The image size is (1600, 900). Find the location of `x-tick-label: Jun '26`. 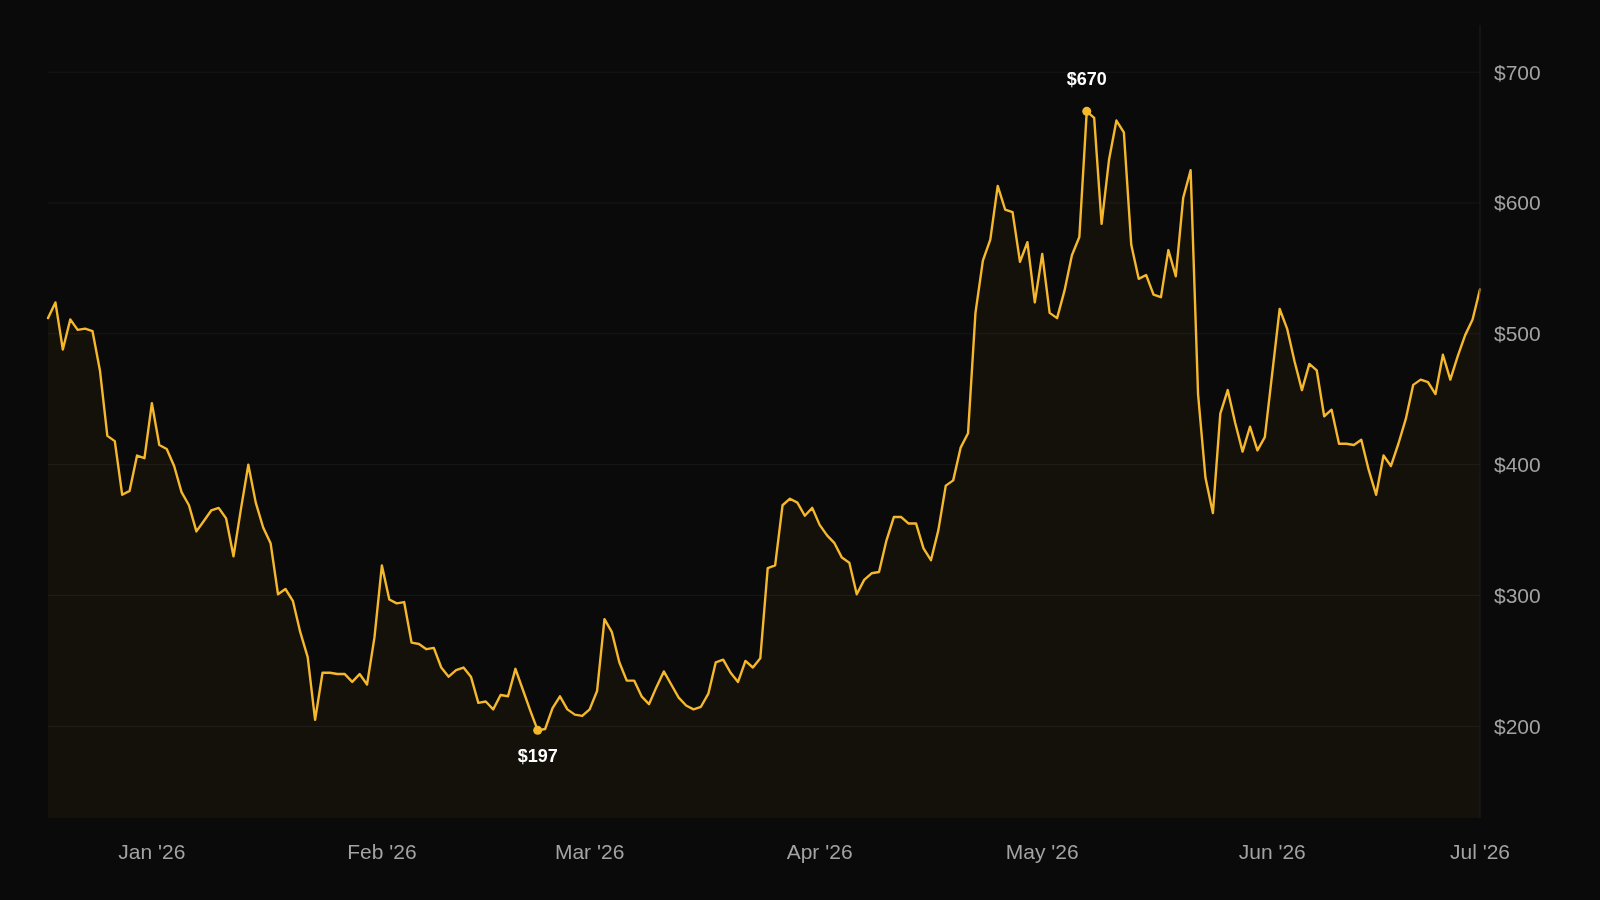

x-tick-label: Jun '26 is located at coordinates (1272, 851).